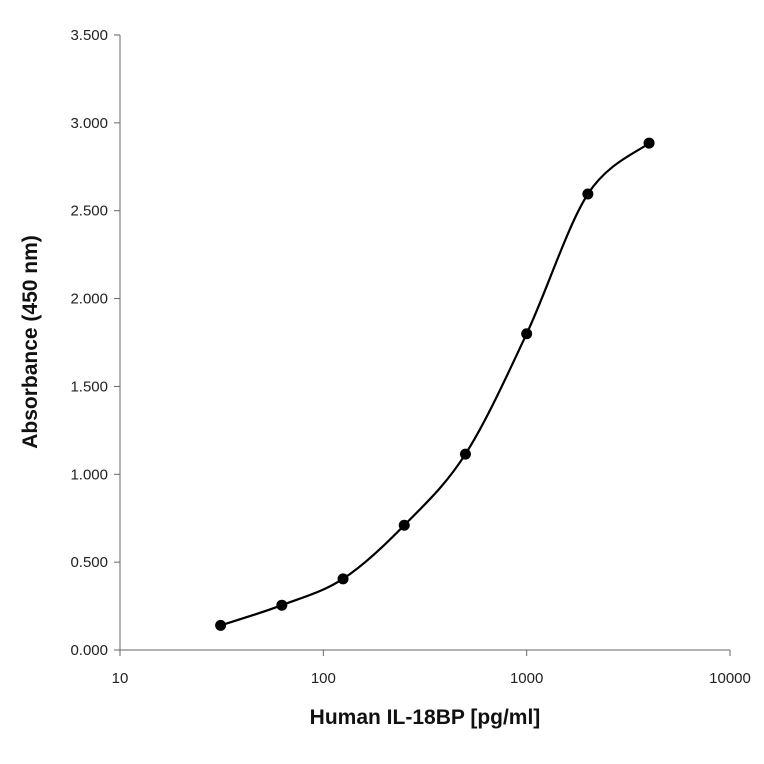  I want to click on y-tick-label: 3.500, so click(89, 35).